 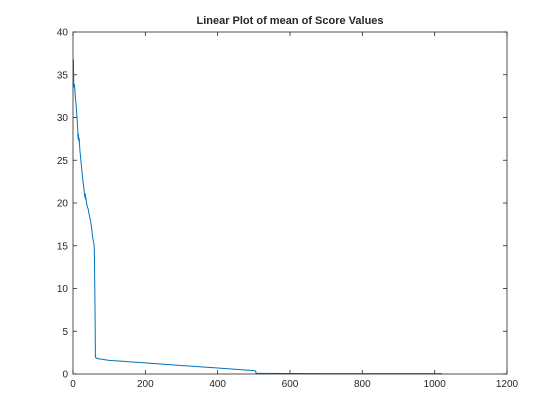 What do you see at coordinates (290, 384) in the screenshot?
I see `x-tick-label: 600` at bounding box center [290, 384].